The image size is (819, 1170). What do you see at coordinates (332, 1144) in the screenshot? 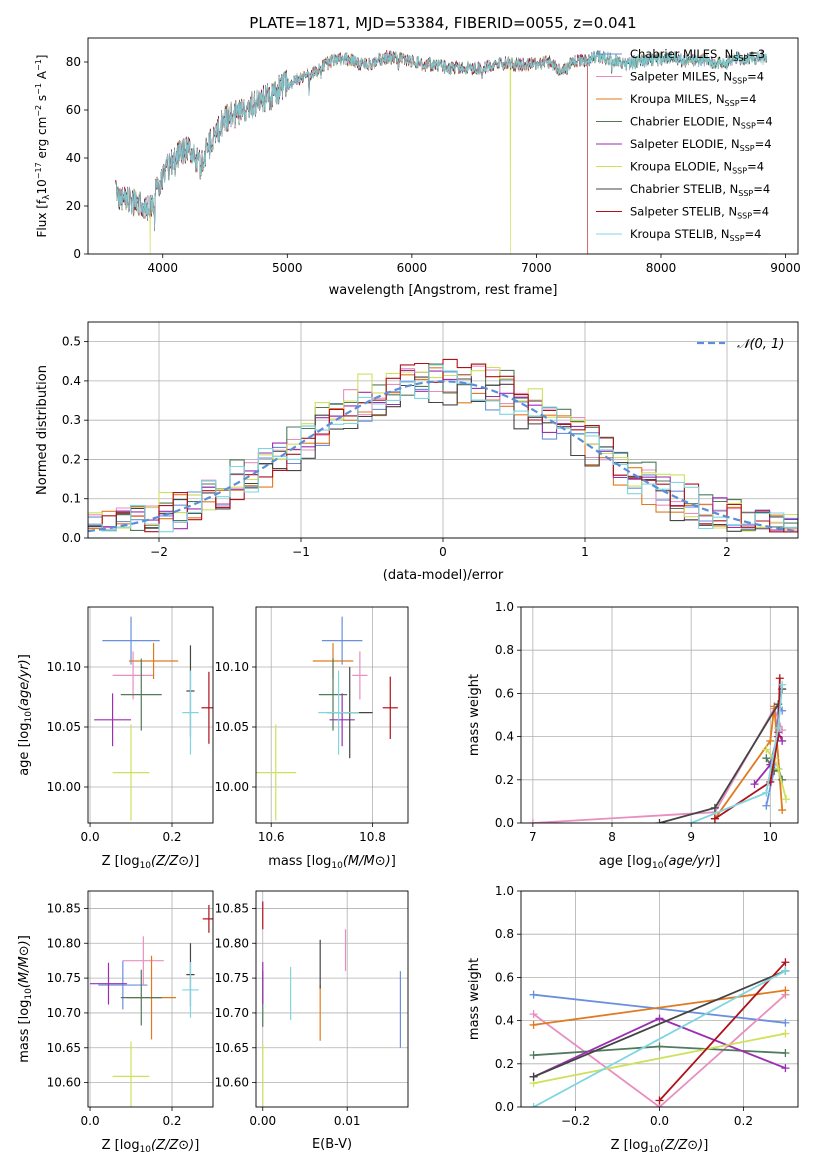
I see `x-axis-label: E(B-V)` at bounding box center [332, 1144].